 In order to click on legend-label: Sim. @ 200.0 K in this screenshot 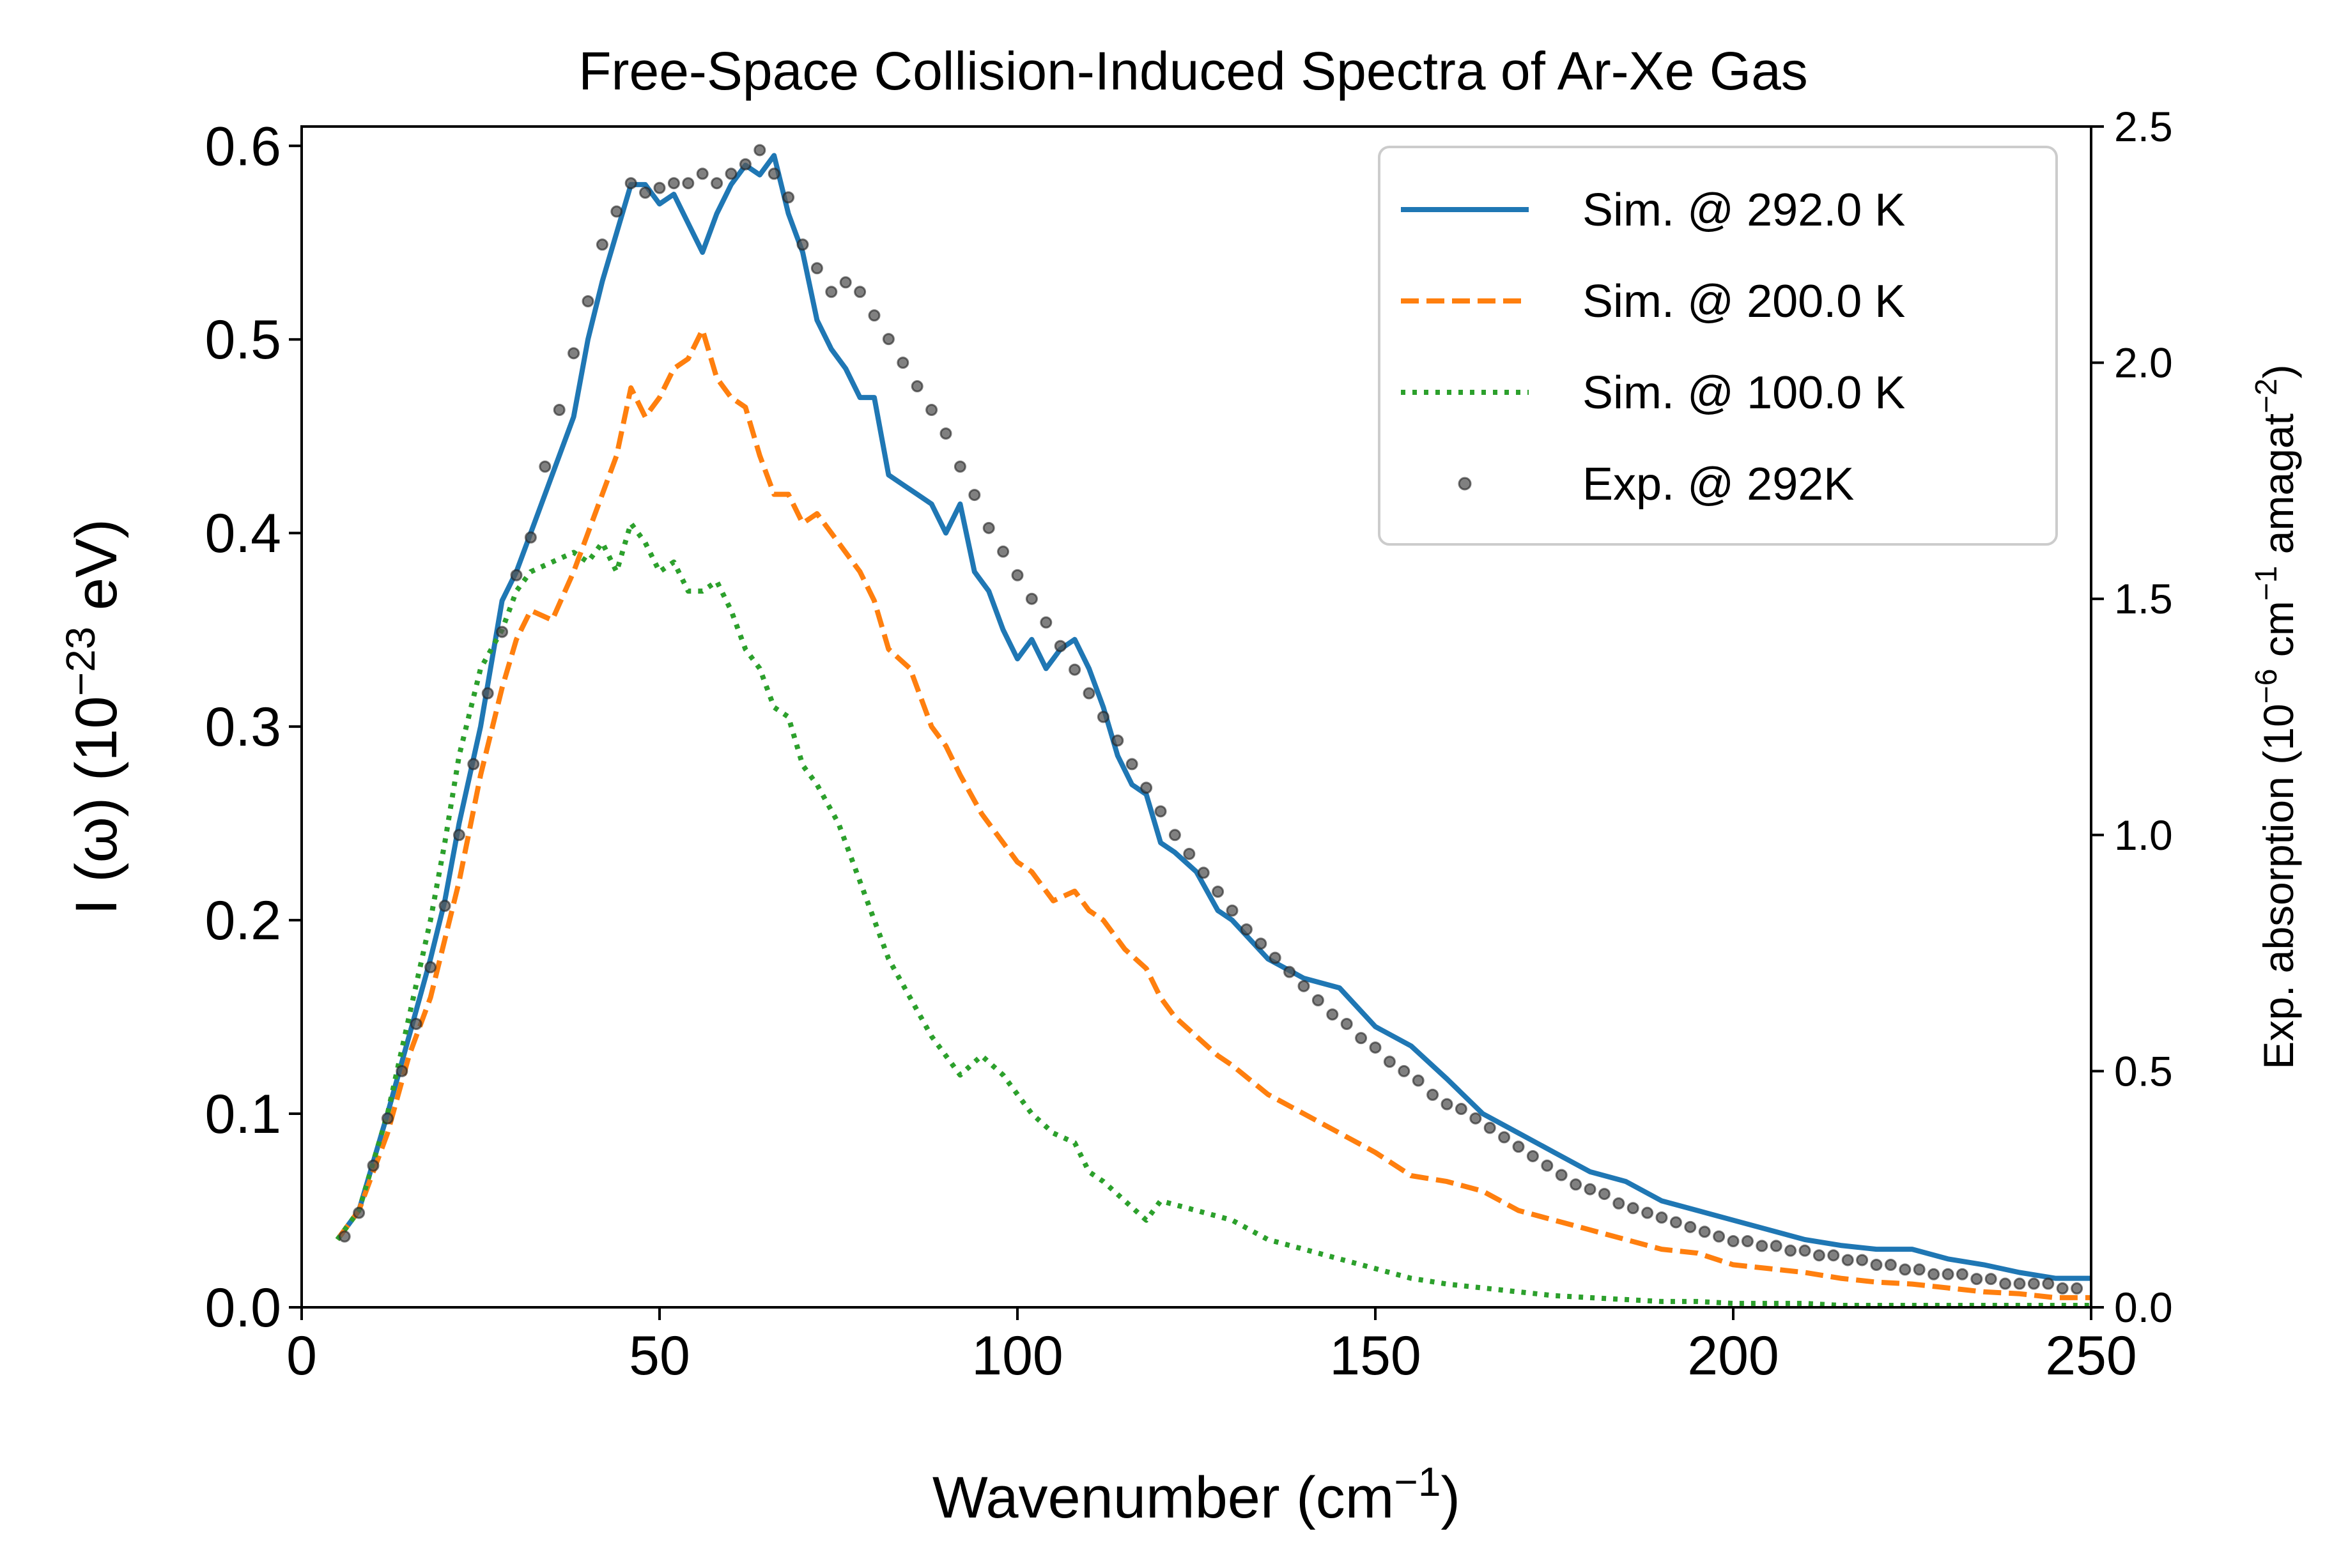, I will do `click(1744, 301)`.